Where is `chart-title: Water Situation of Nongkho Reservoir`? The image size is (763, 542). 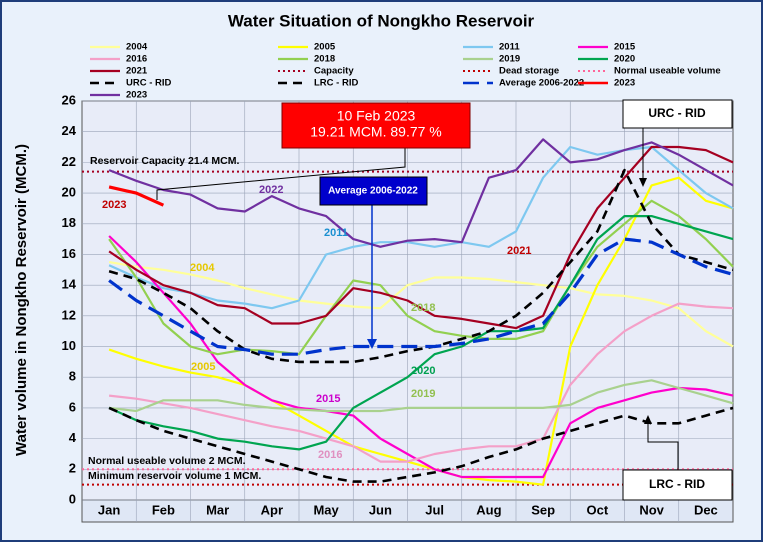 chart-title: Water Situation of Nongkho Reservoir is located at coordinates (381, 20).